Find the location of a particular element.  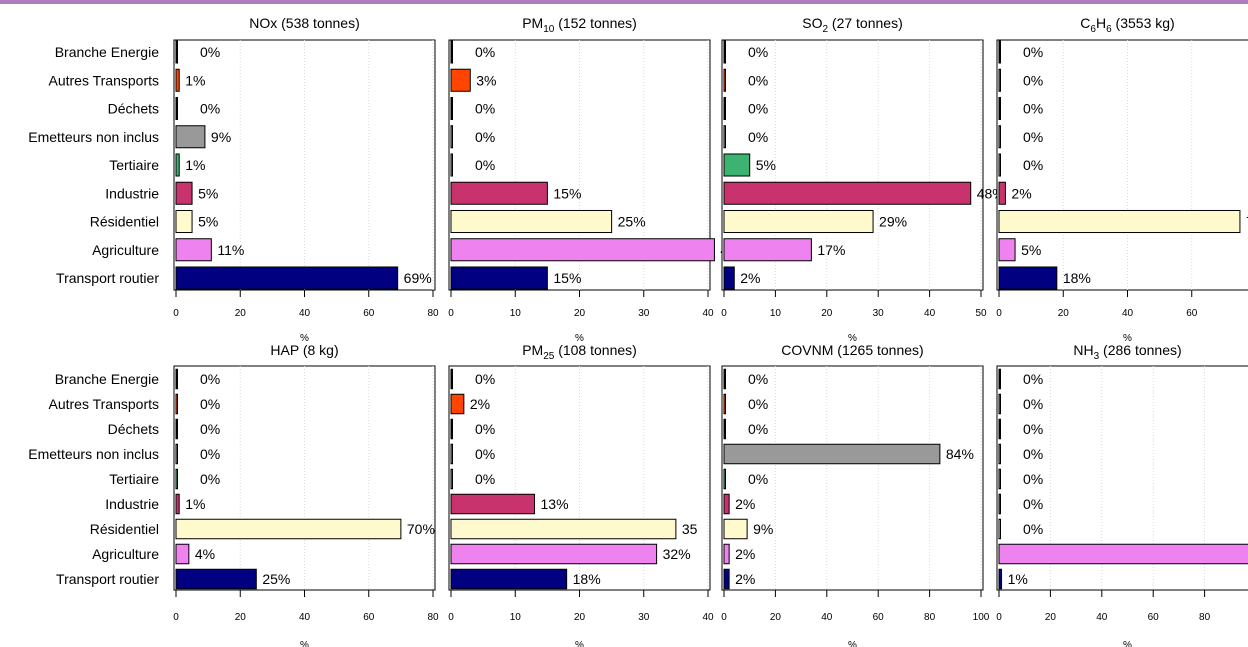

data-label: 69% is located at coordinates (418, 278).